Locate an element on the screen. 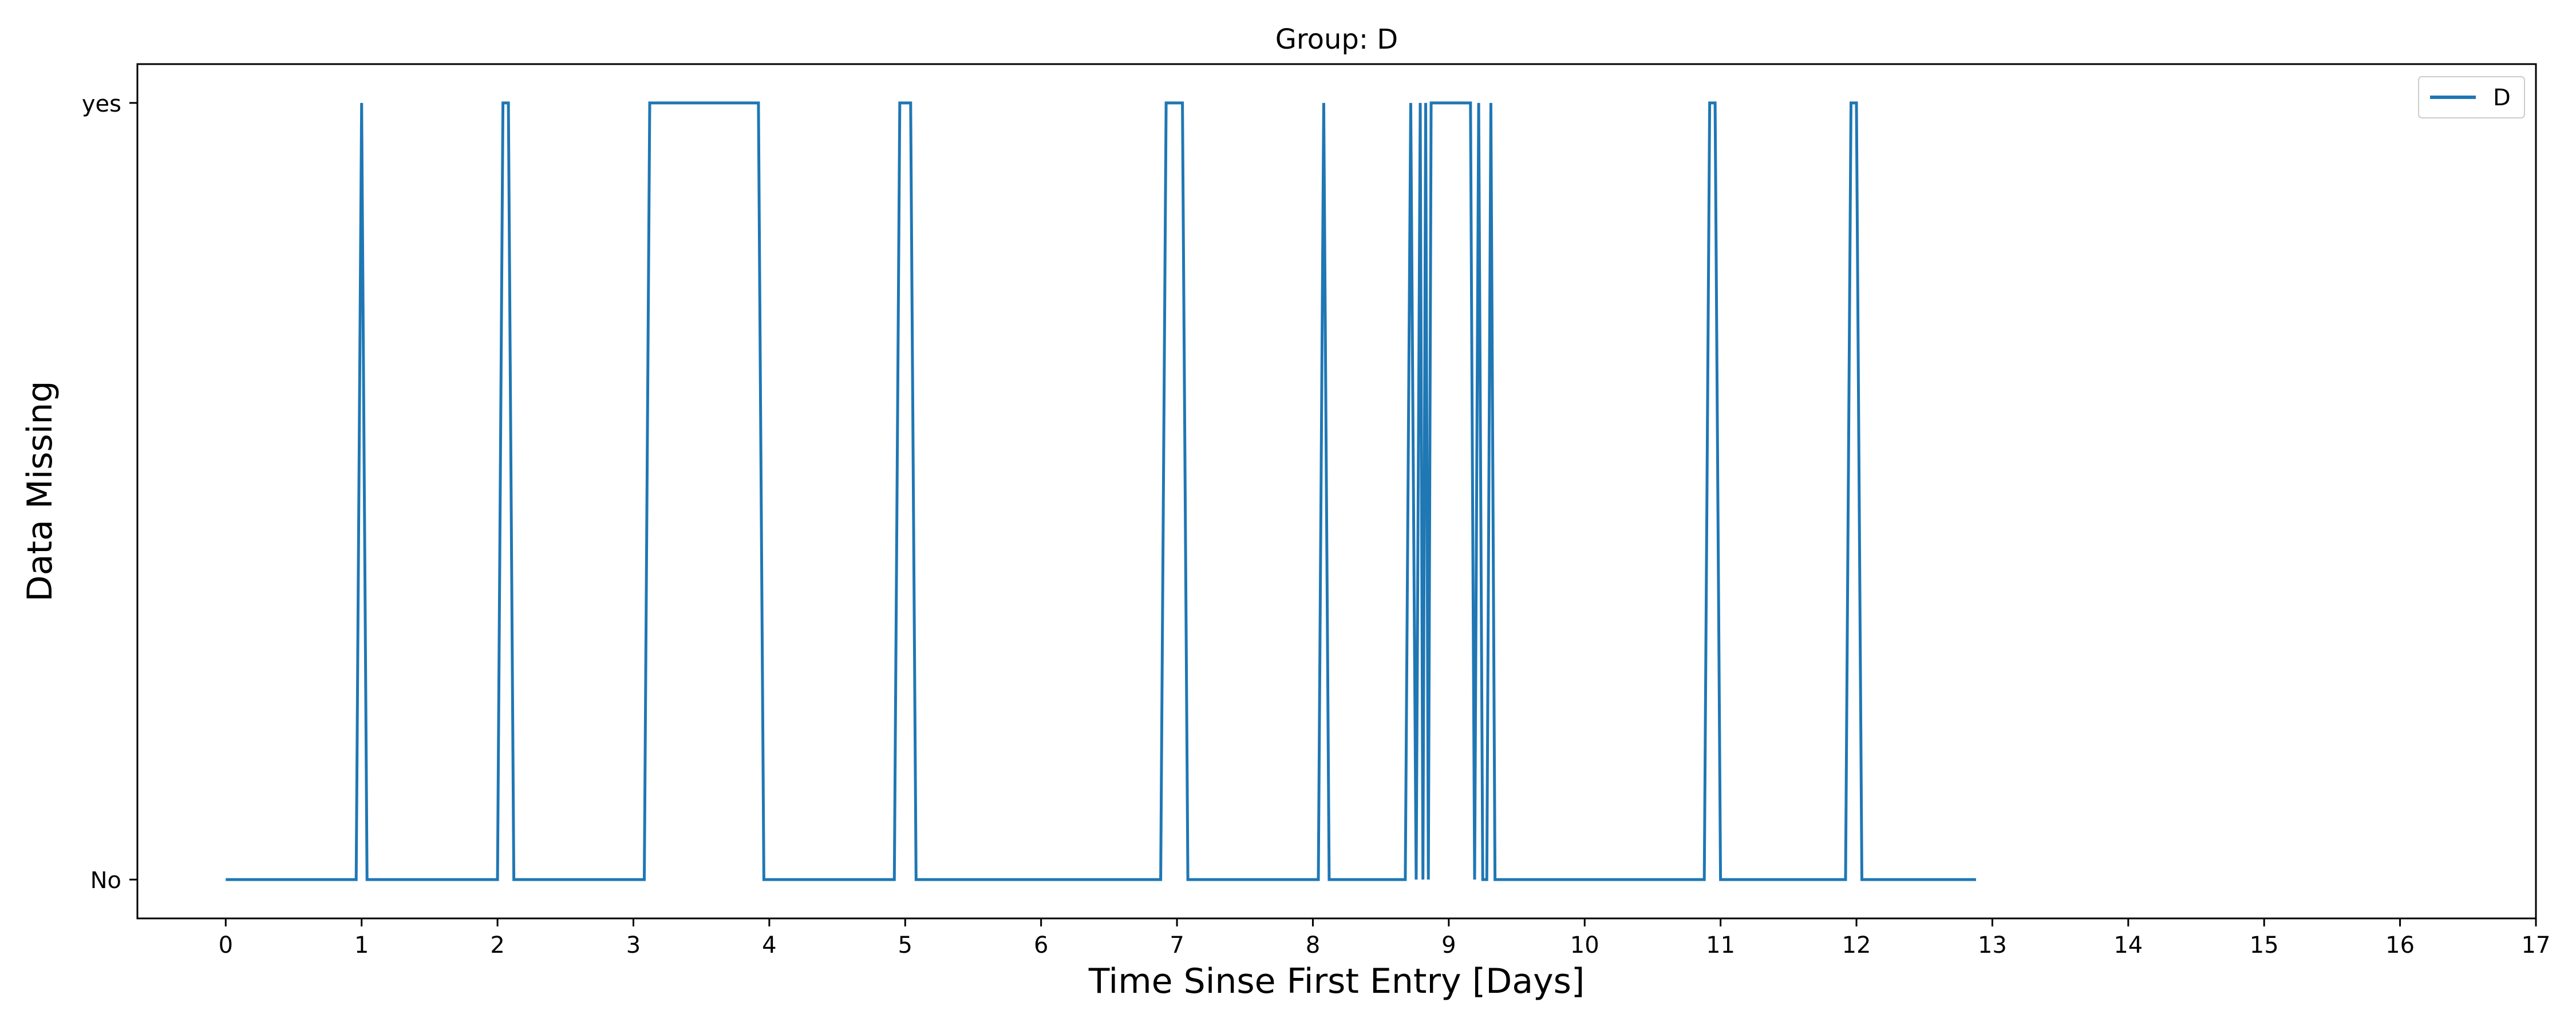 This screenshot has height=1030, width=2576. x-tick-label: 8 is located at coordinates (1313, 945).